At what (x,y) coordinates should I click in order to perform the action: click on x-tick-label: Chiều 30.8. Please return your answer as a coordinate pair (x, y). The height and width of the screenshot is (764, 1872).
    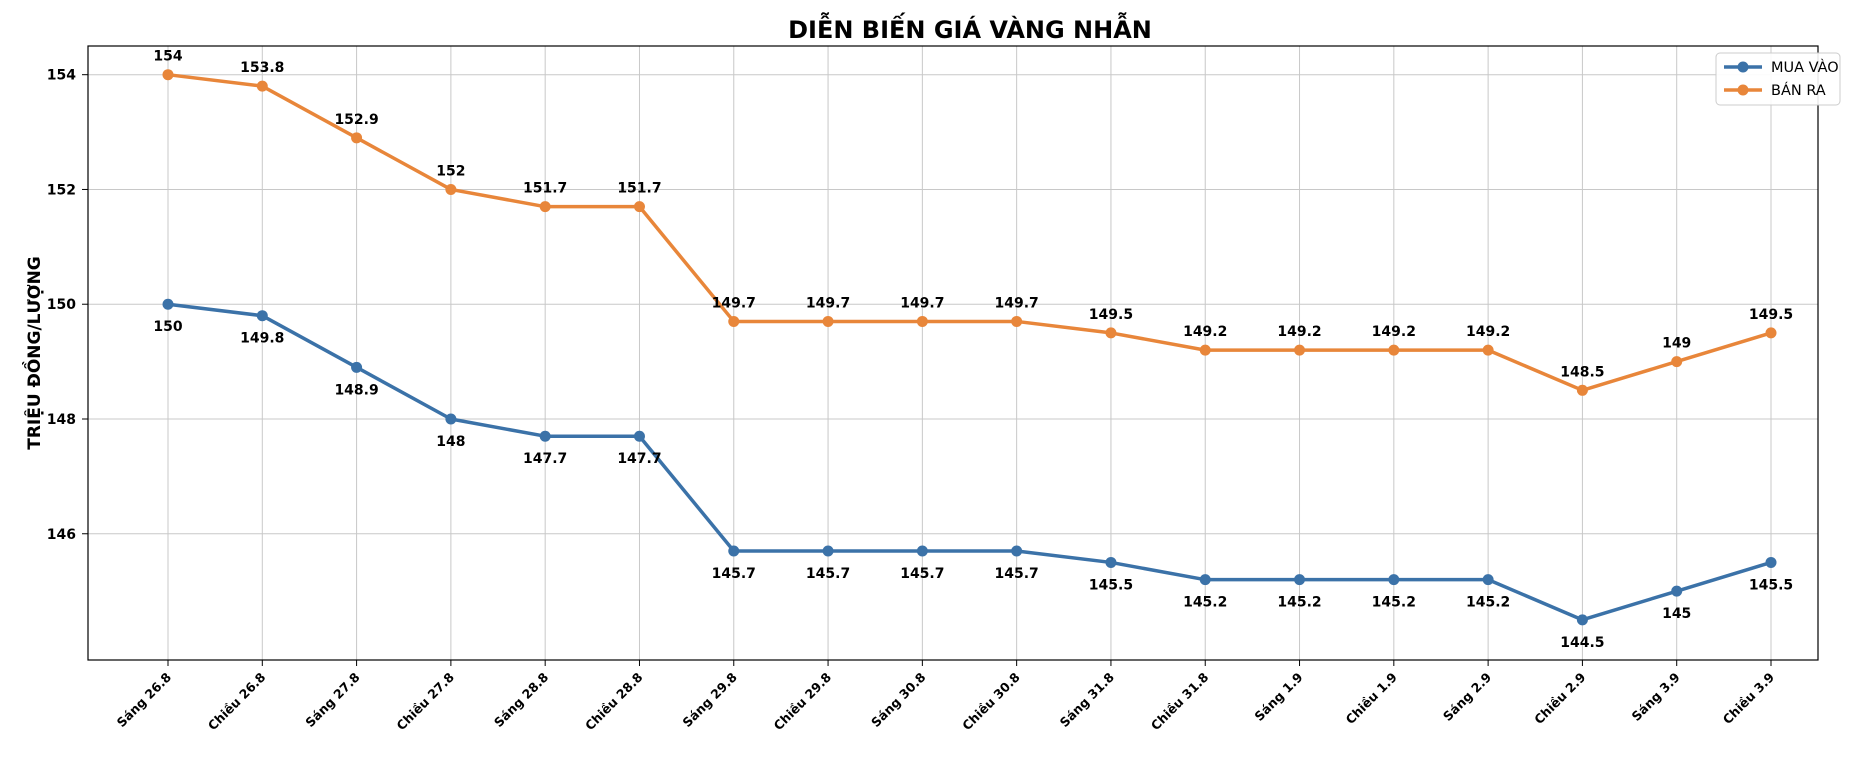
    Looking at the image, I should click on (991, 702).